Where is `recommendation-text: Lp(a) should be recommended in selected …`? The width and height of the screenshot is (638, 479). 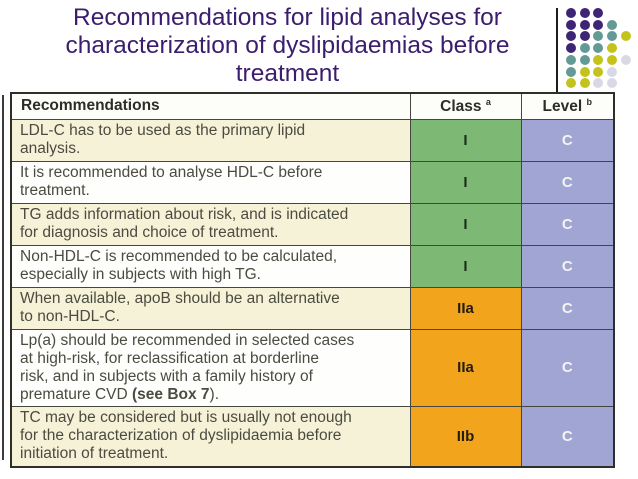
recommendation-text: Lp(a) should be recommended in selected … is located at coordinates (210, 367).